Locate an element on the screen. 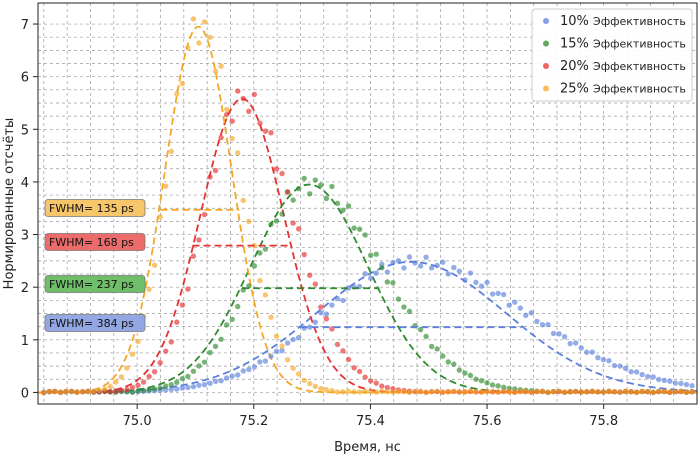 The image size is (700, 459). x-tick-label: 75.8 is located at coordinates (603, 421).